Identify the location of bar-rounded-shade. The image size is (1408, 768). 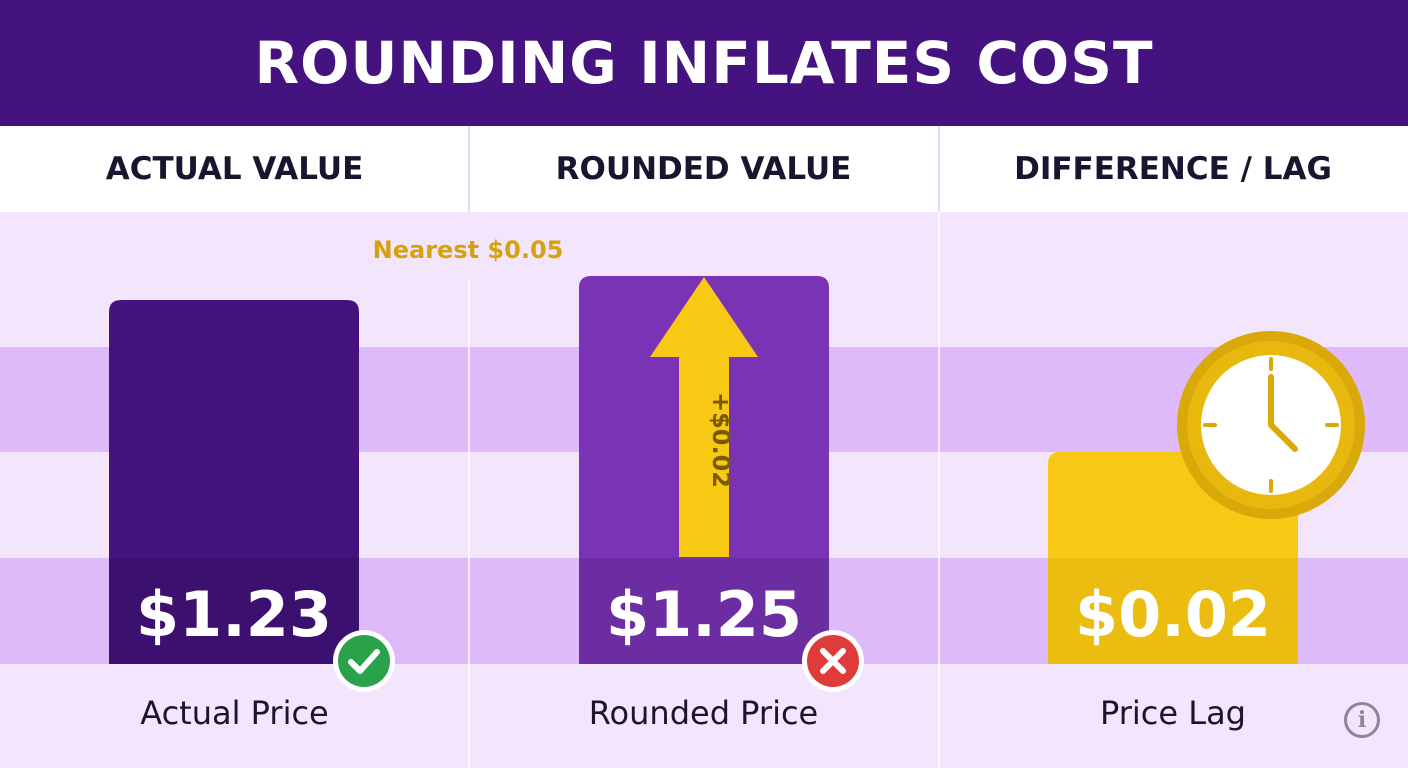
(704, 611).